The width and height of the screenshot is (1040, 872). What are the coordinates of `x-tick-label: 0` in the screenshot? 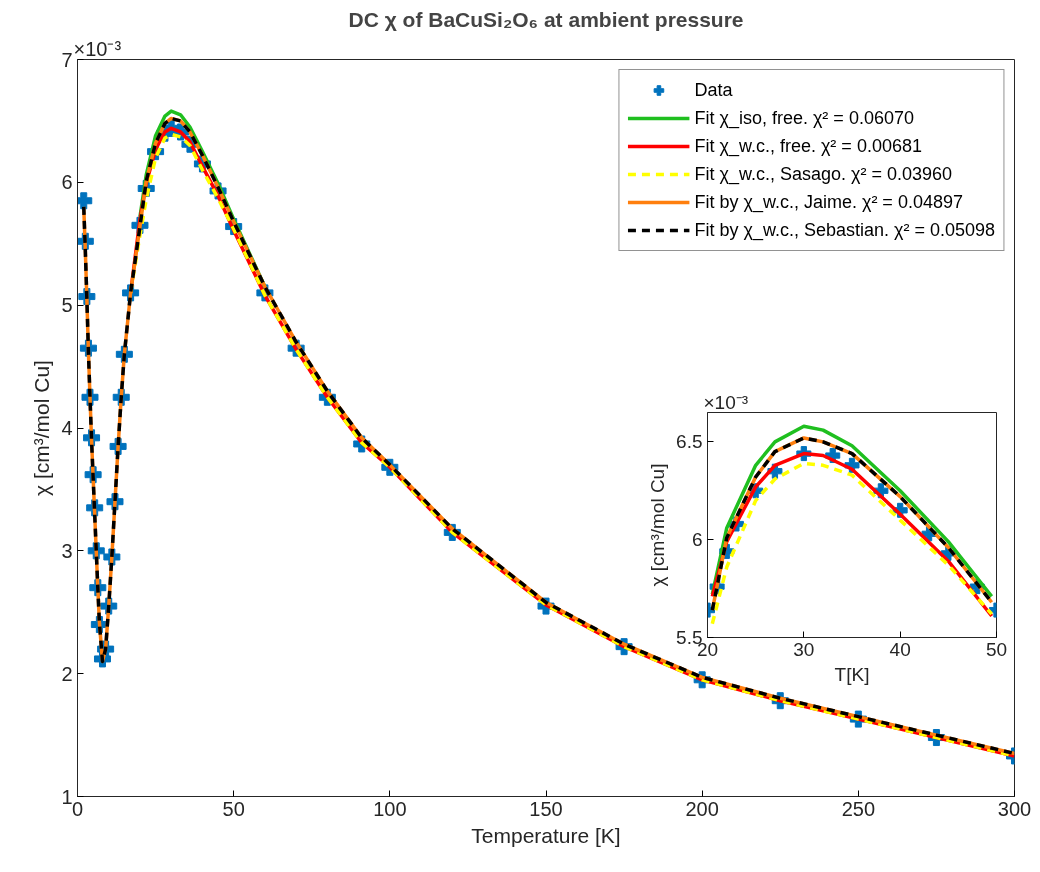 It's located at (77, 808).